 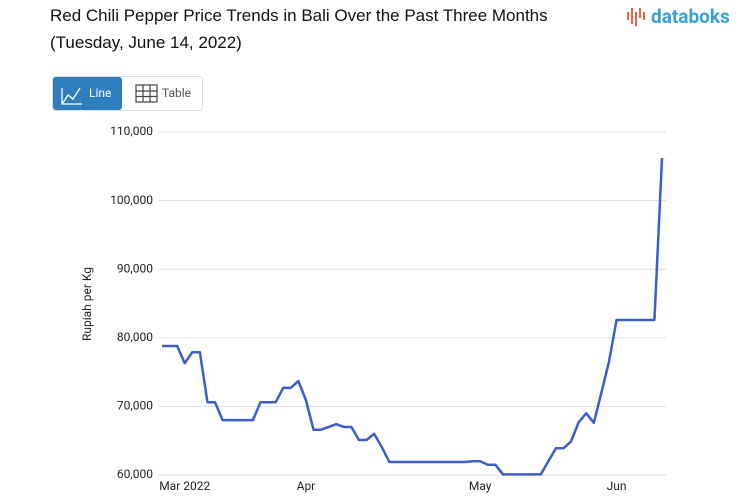 What do you see at coordinates (135, 268) in the screenshot?
I see `y-tick-label: 90,000` at bounding box center [135, 268].